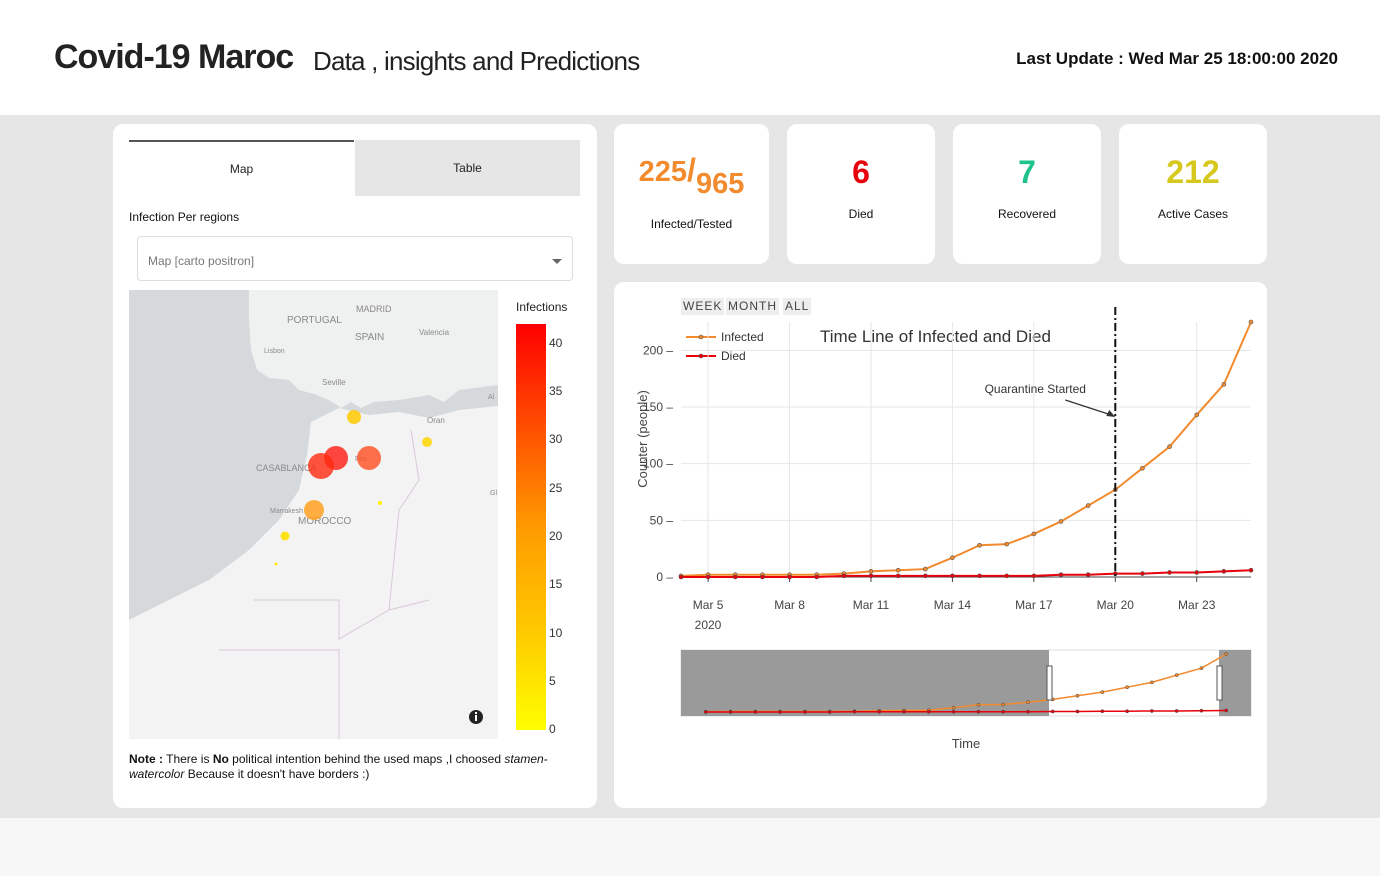  Describe the element at coordinates (708, 625) in the screenshot. I see `x-axis-year: 2020` at that location.